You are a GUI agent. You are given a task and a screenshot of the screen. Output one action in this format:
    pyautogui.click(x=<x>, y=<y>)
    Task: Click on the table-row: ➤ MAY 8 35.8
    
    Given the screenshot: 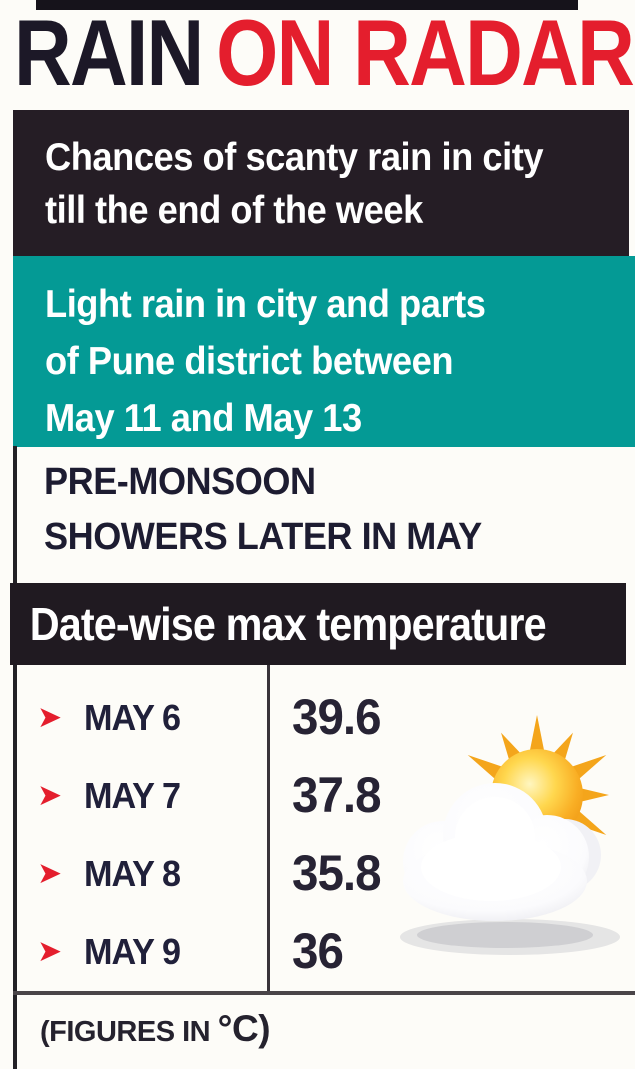 What is the action you would take?
    pyautogui.click(x=326, y=873)
    